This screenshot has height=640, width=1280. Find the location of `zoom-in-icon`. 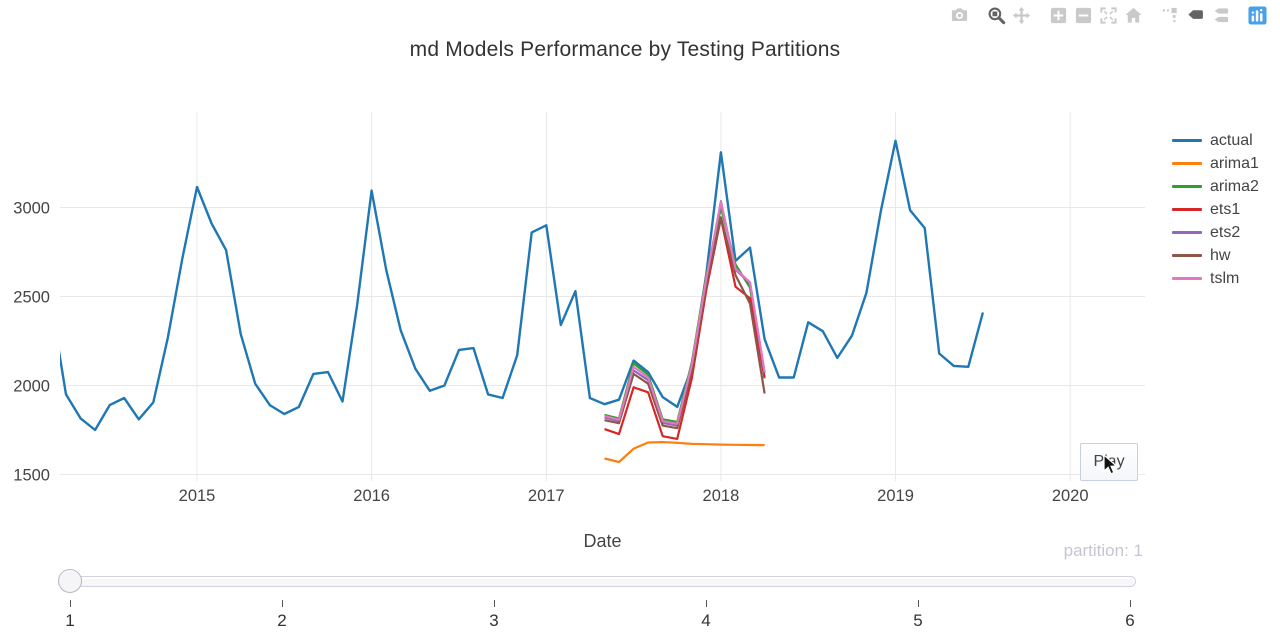

zoom-in-icon is located at coordinates (1058, 15).